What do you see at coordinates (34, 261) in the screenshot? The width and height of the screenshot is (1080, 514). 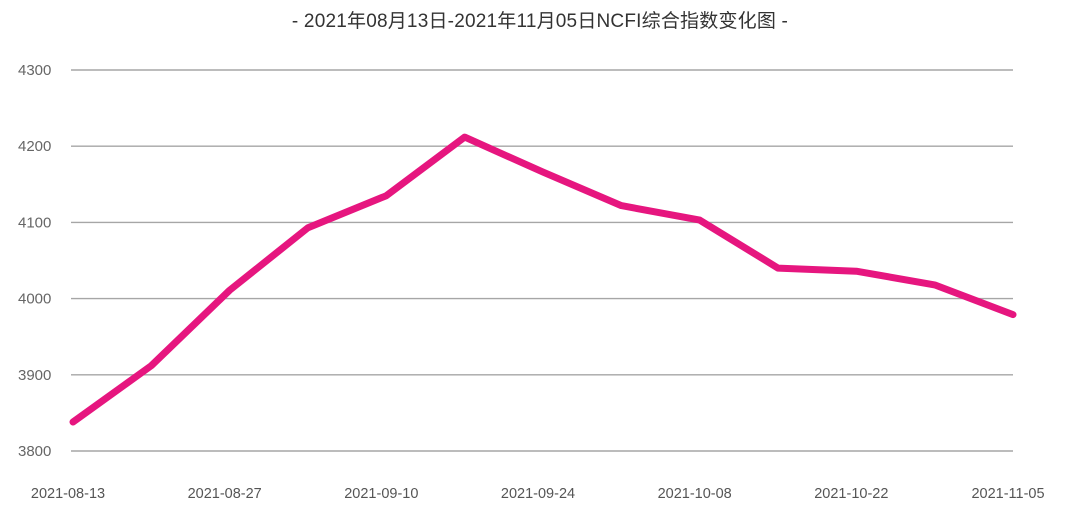 I see `y-axis-ticks: 4300 4200 4100 4000 3900 3800` at bounding box center [34, 261].